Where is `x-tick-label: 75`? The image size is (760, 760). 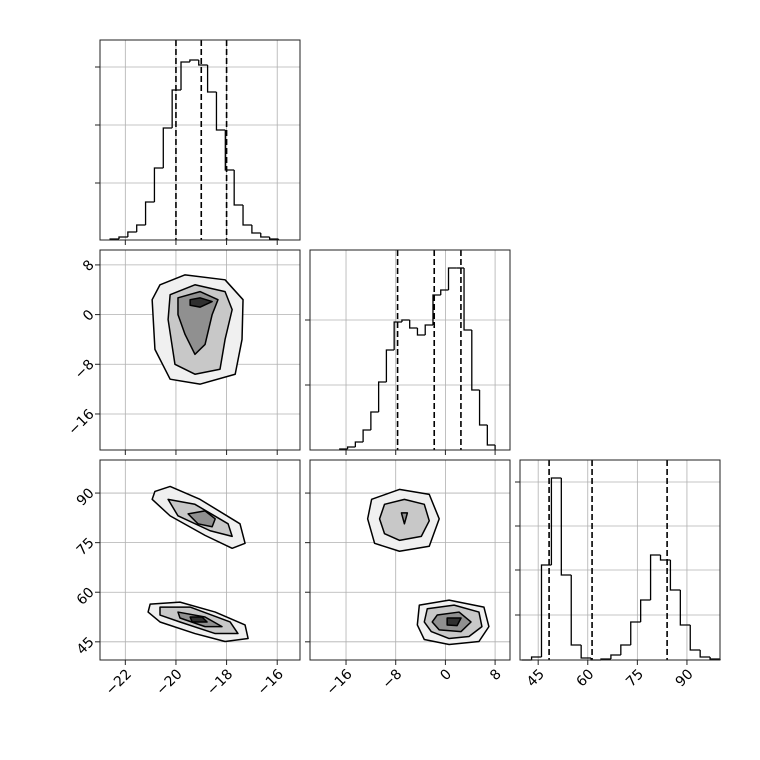 x-tick-label: 75 is located at coordinates (635, 678).